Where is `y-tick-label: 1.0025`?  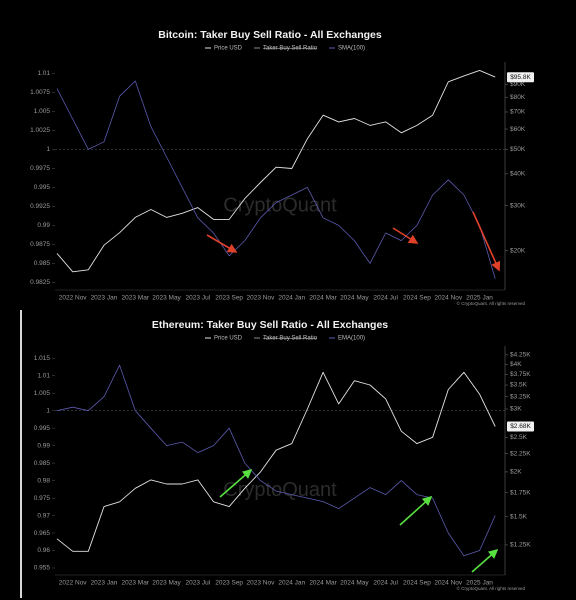
y-tick-label: 1.0025 is located at coordinates (40, 130).